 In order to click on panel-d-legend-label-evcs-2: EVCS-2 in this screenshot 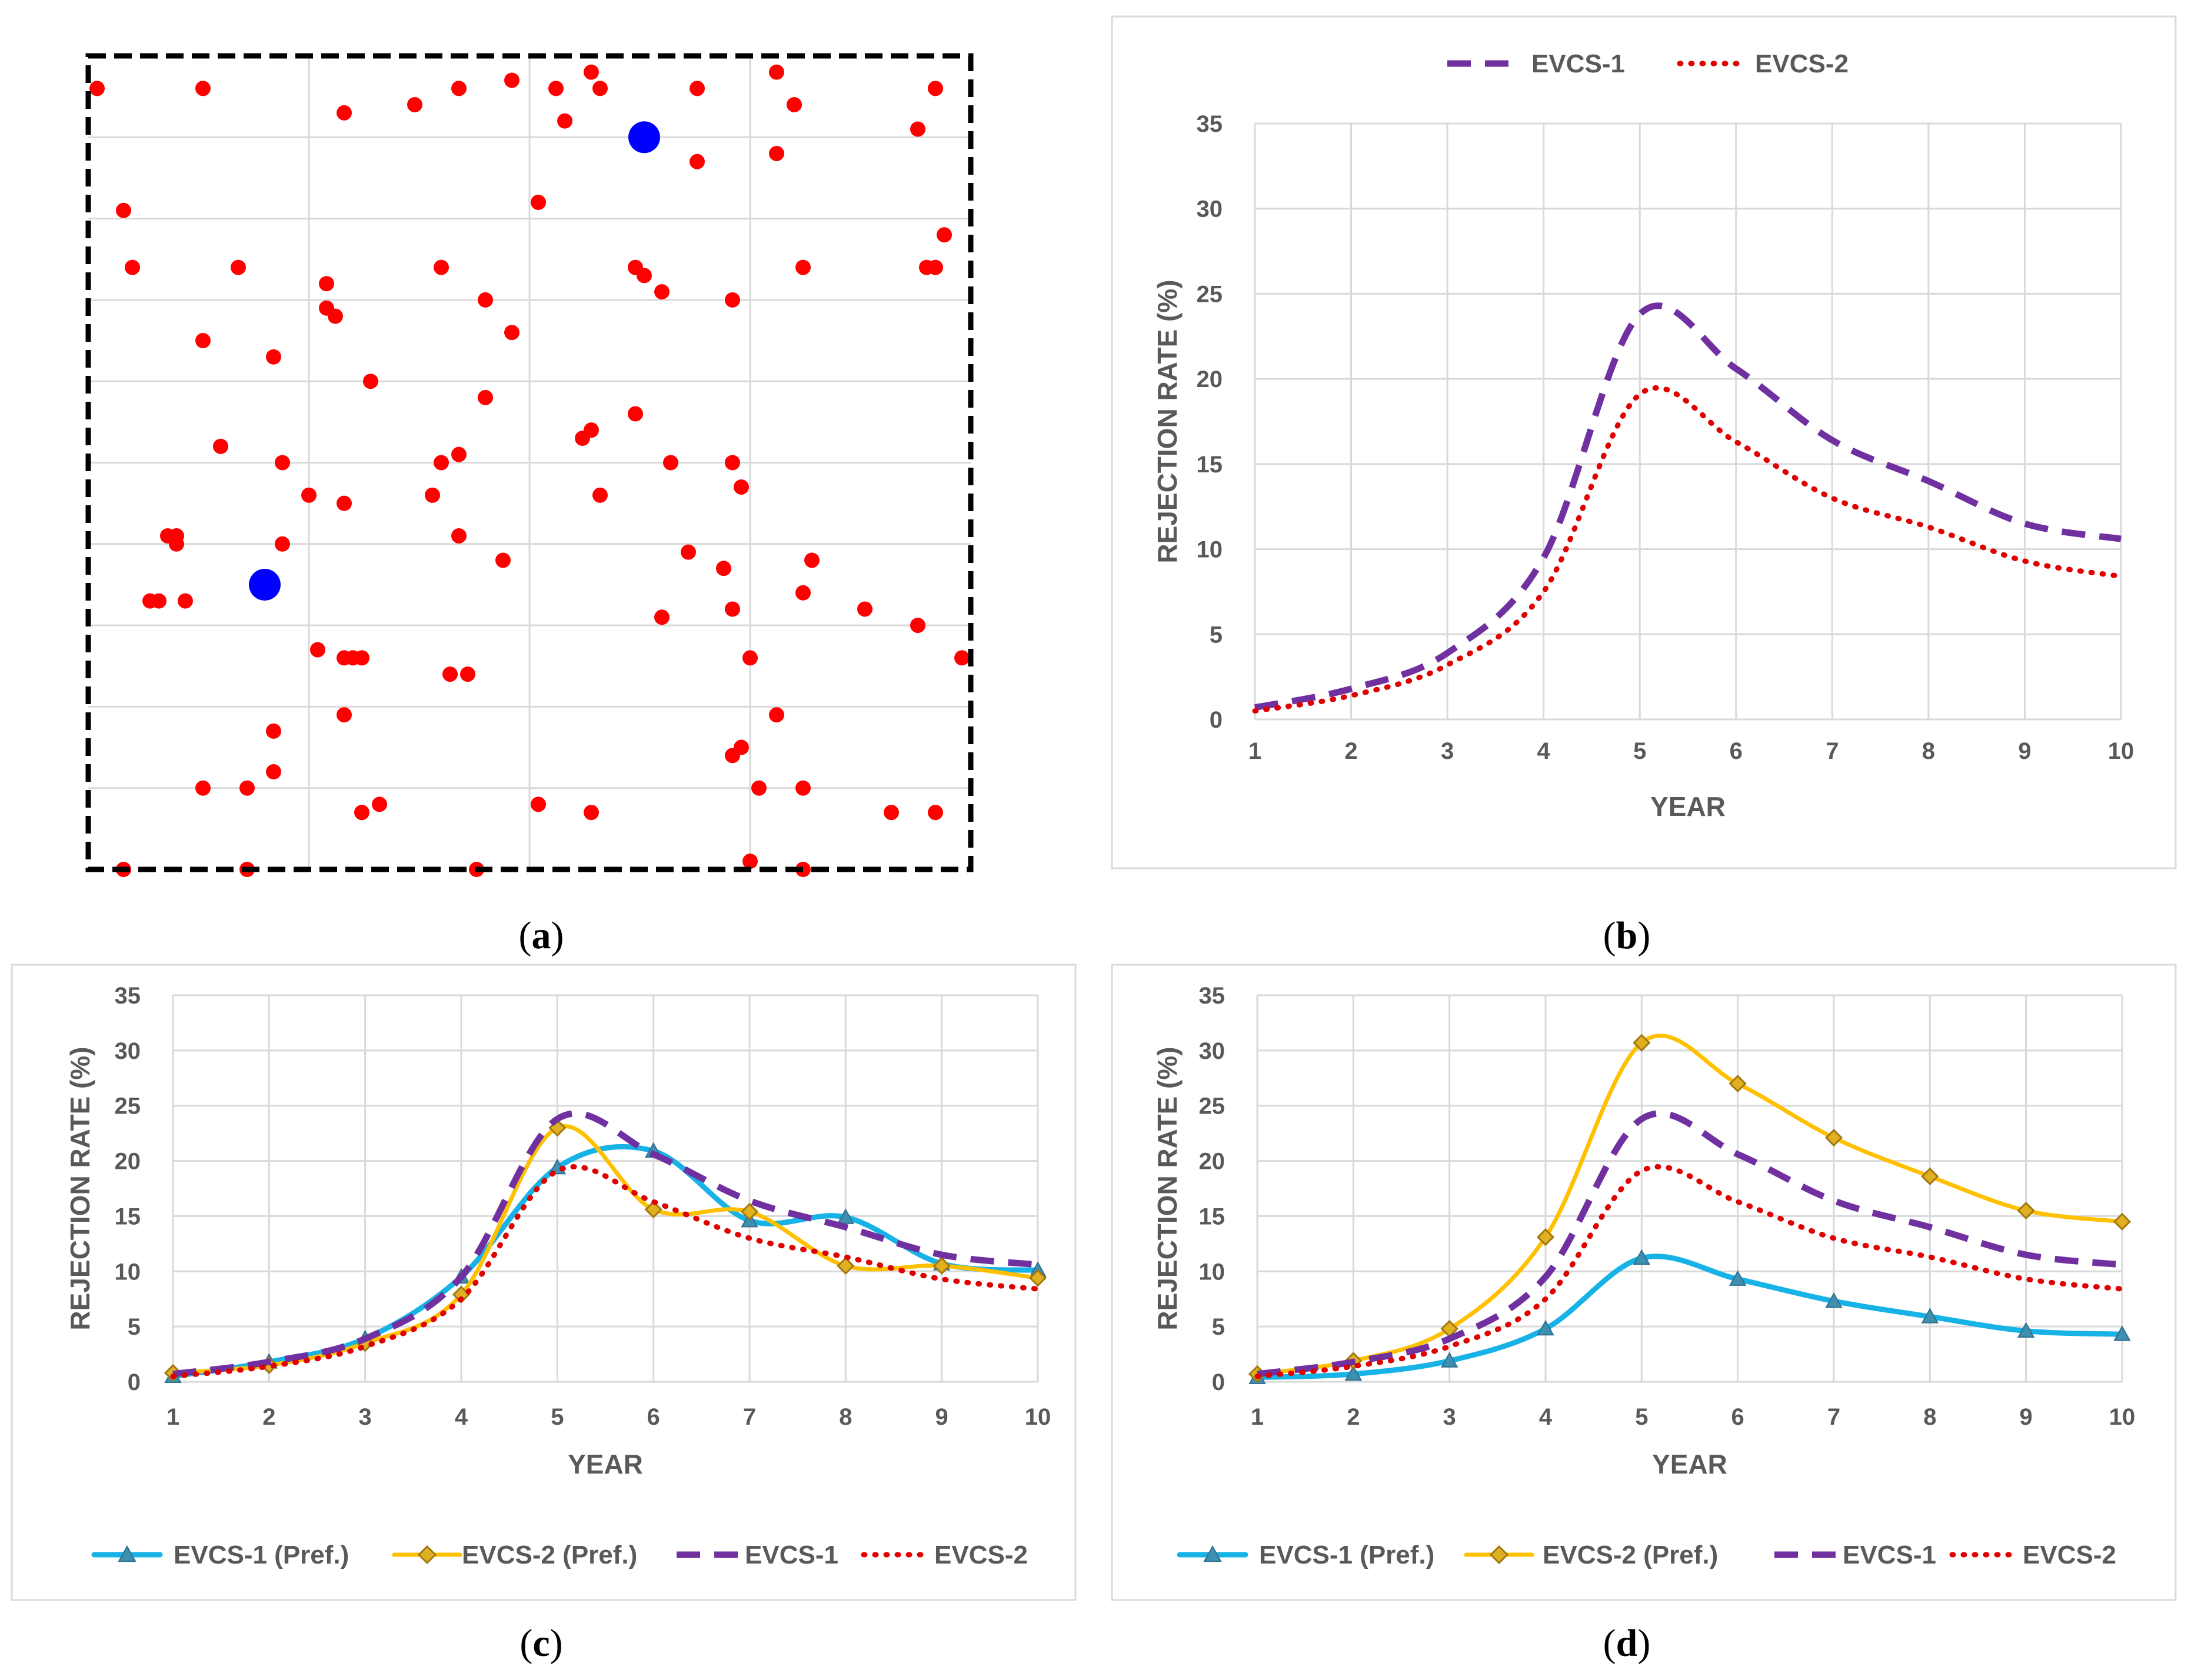, I will do `click(2069, 1555)`.